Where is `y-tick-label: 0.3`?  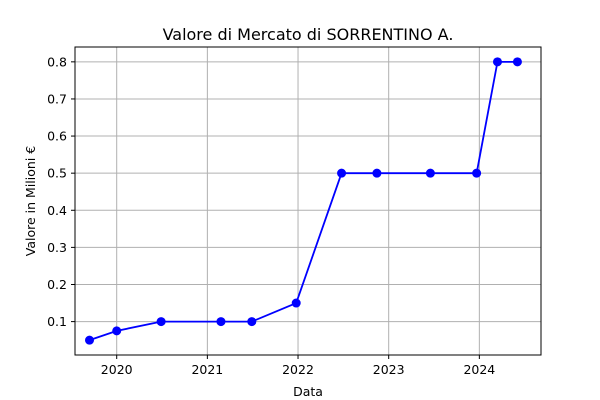
y-tick-label: 0.3 is located at coordinates (57, 247).